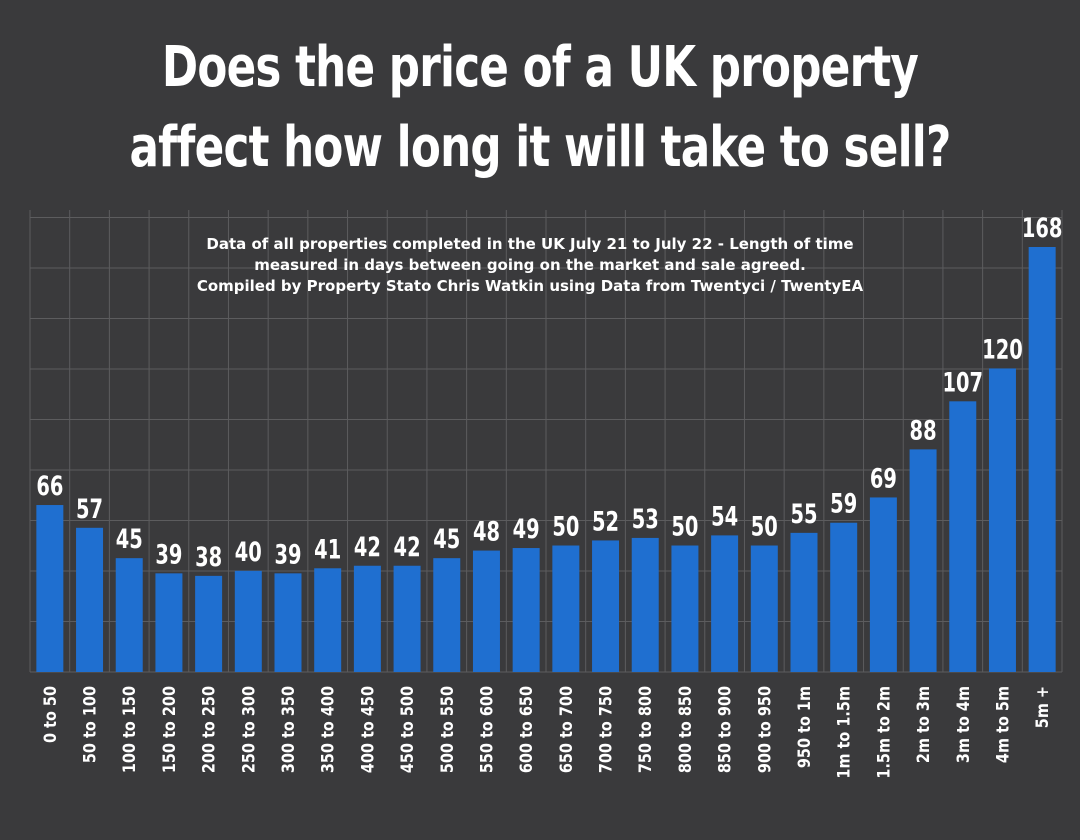  Describe the element at coordinates (49, 486) in the screenshot. I see `data-label: 66` at that location.